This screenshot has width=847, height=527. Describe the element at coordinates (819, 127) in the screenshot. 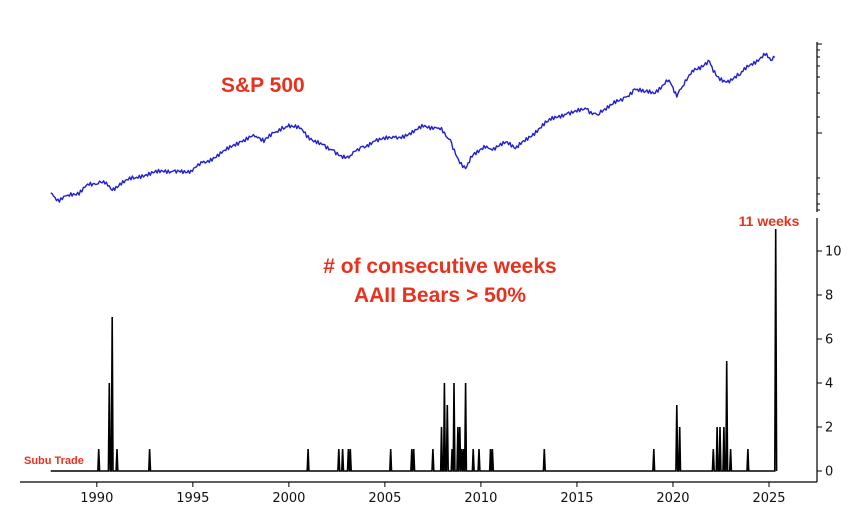

I see `sp500-y-ticks` at that location.